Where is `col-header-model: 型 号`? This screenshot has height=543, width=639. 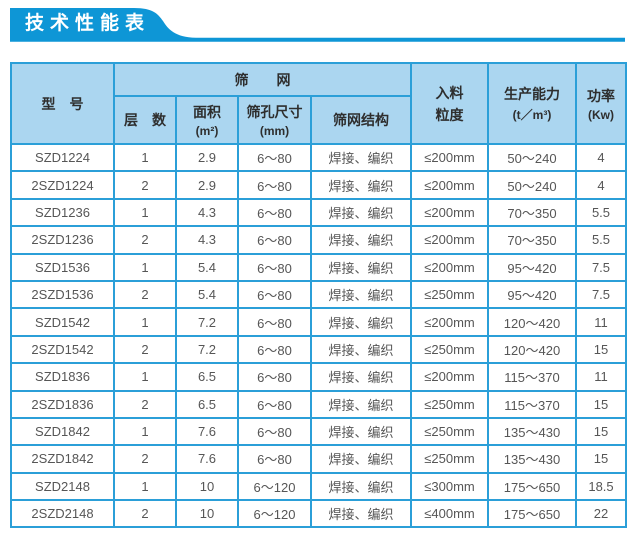
col-header-model: 型 号 is located at coordinates (62, 103).